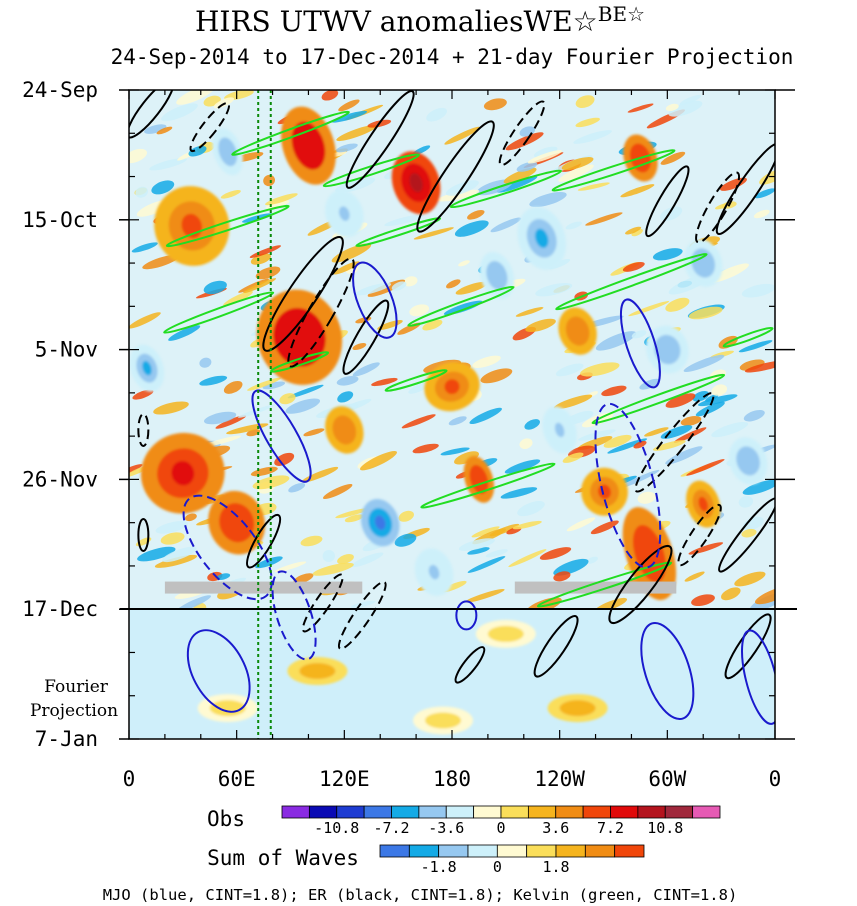 The width and height of the screenshot is (857, 906). Describe the element at coordinates (396, 21) in the screenshot. I see `chart-title-main: HIRS UTWV anomaliesWE☆` at that location.